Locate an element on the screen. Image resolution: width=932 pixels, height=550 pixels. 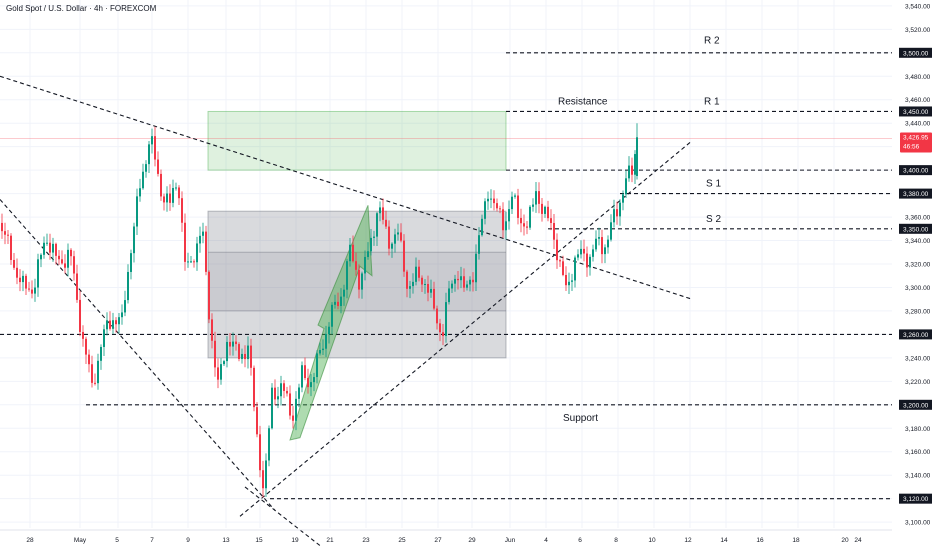
price-tick-label: 3,280.00 is located at coordinates (918, 311).